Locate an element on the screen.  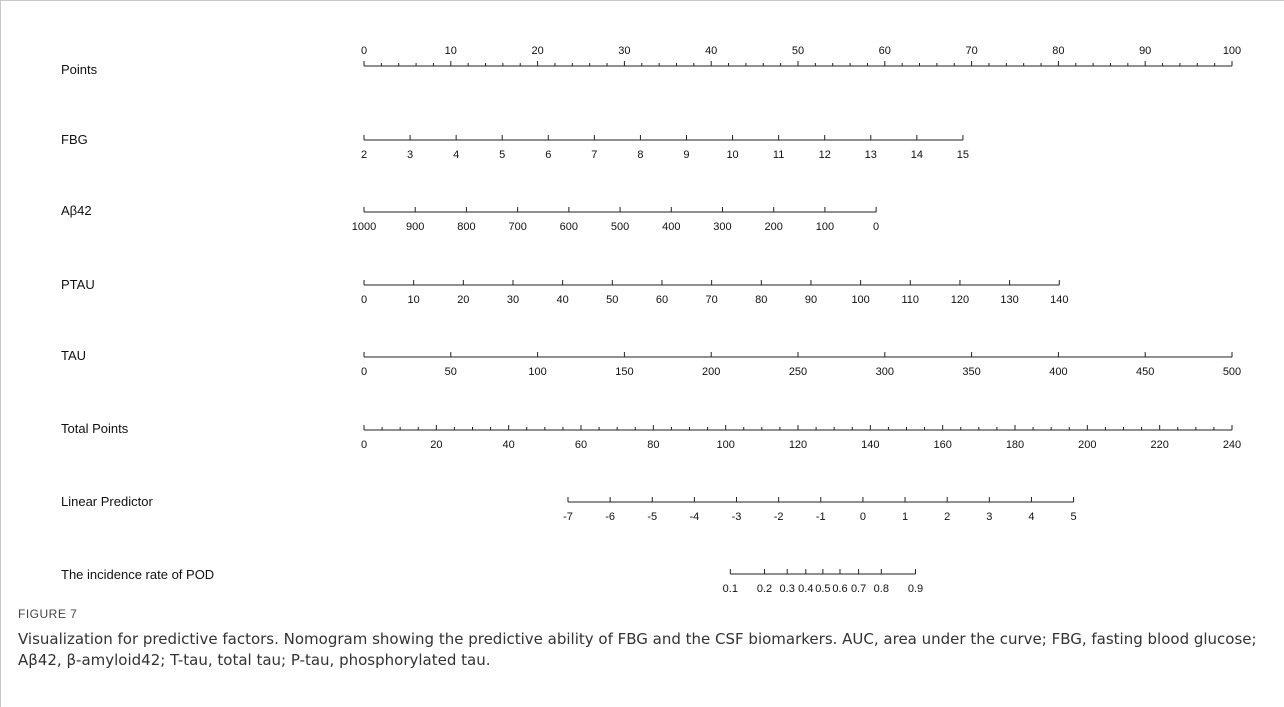
tick-label-the-incidence-rate-of-pod-6: 0.7 is located at coordinates (858, 589).